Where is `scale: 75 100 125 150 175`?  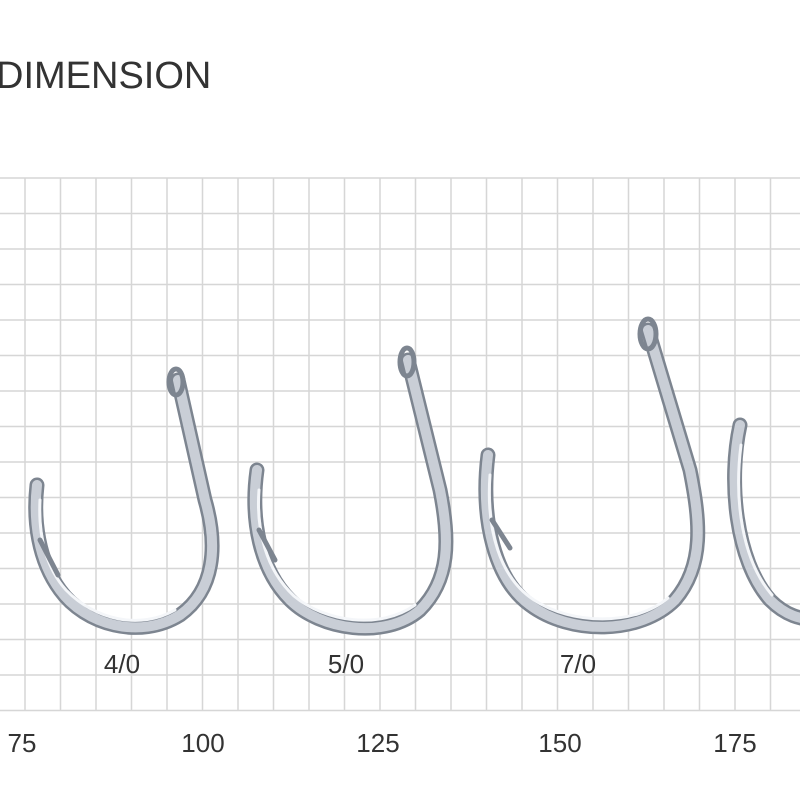
scale: 75 100 125 150 175 is located at coordinates (382, 743).